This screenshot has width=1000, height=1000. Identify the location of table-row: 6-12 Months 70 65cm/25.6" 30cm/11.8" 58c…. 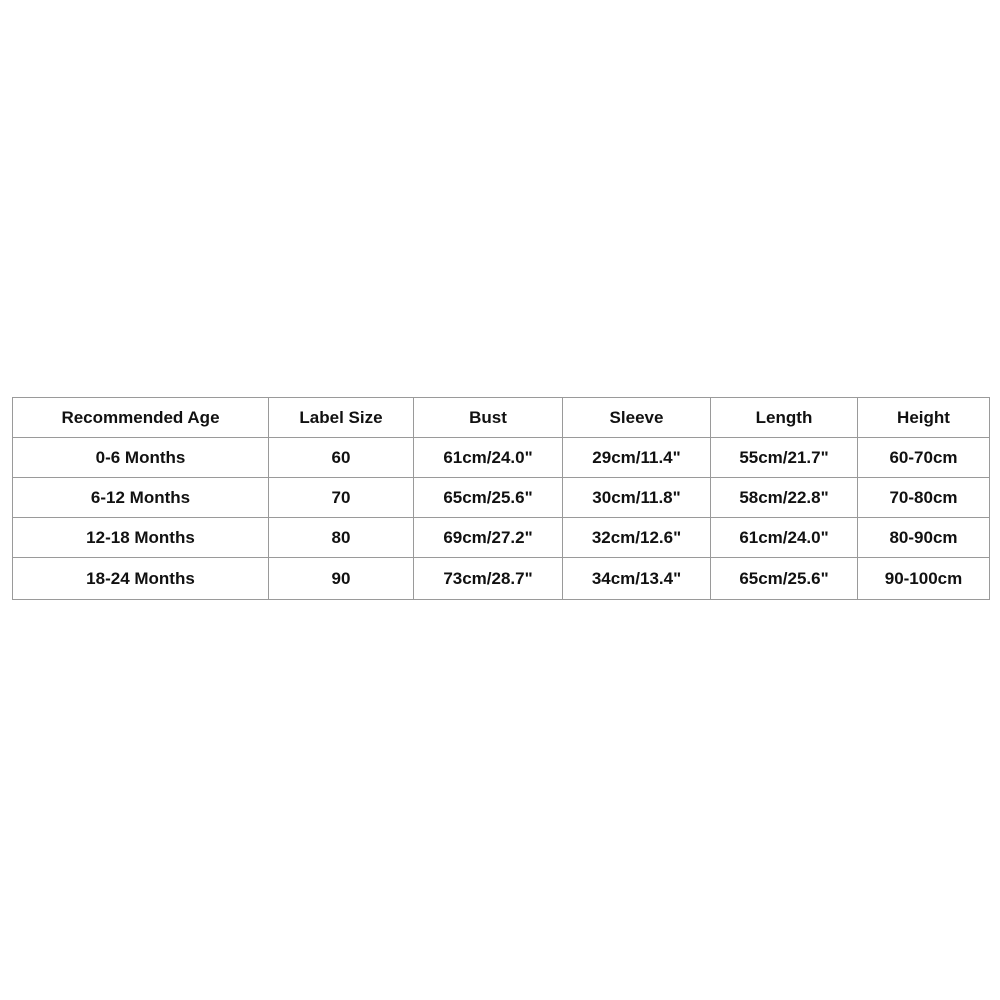
(501, 497).